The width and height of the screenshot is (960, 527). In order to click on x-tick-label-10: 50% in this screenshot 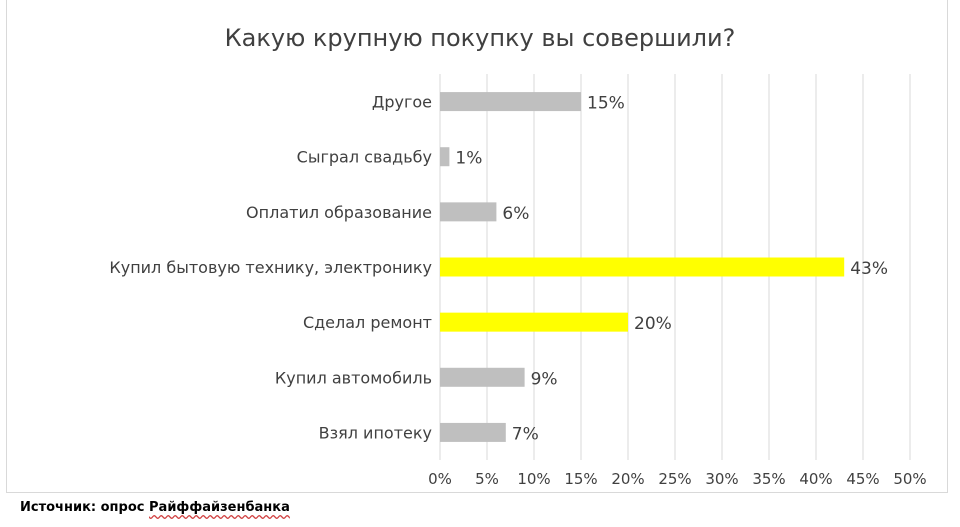, I will do `click(909, 479)`.